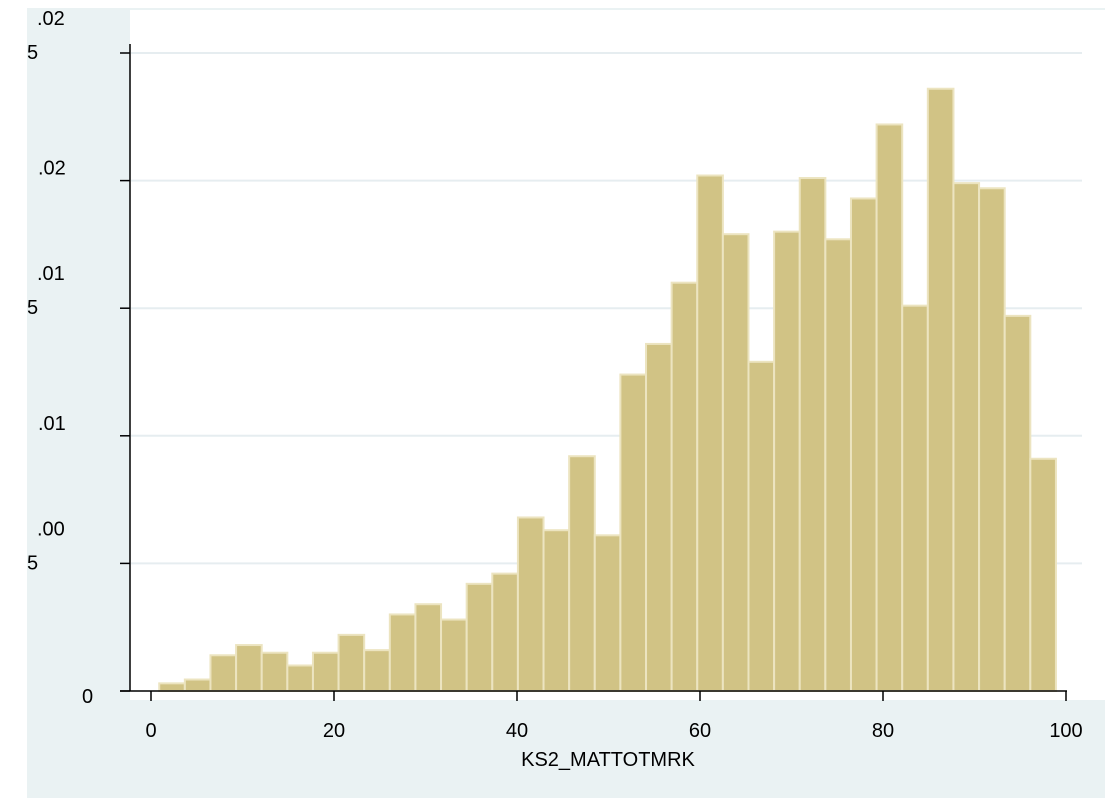  What do you see at coordinates (52, 424) in the screenshot?
I see `y-tick-label-2: .01` at bounding box center [52, 424].